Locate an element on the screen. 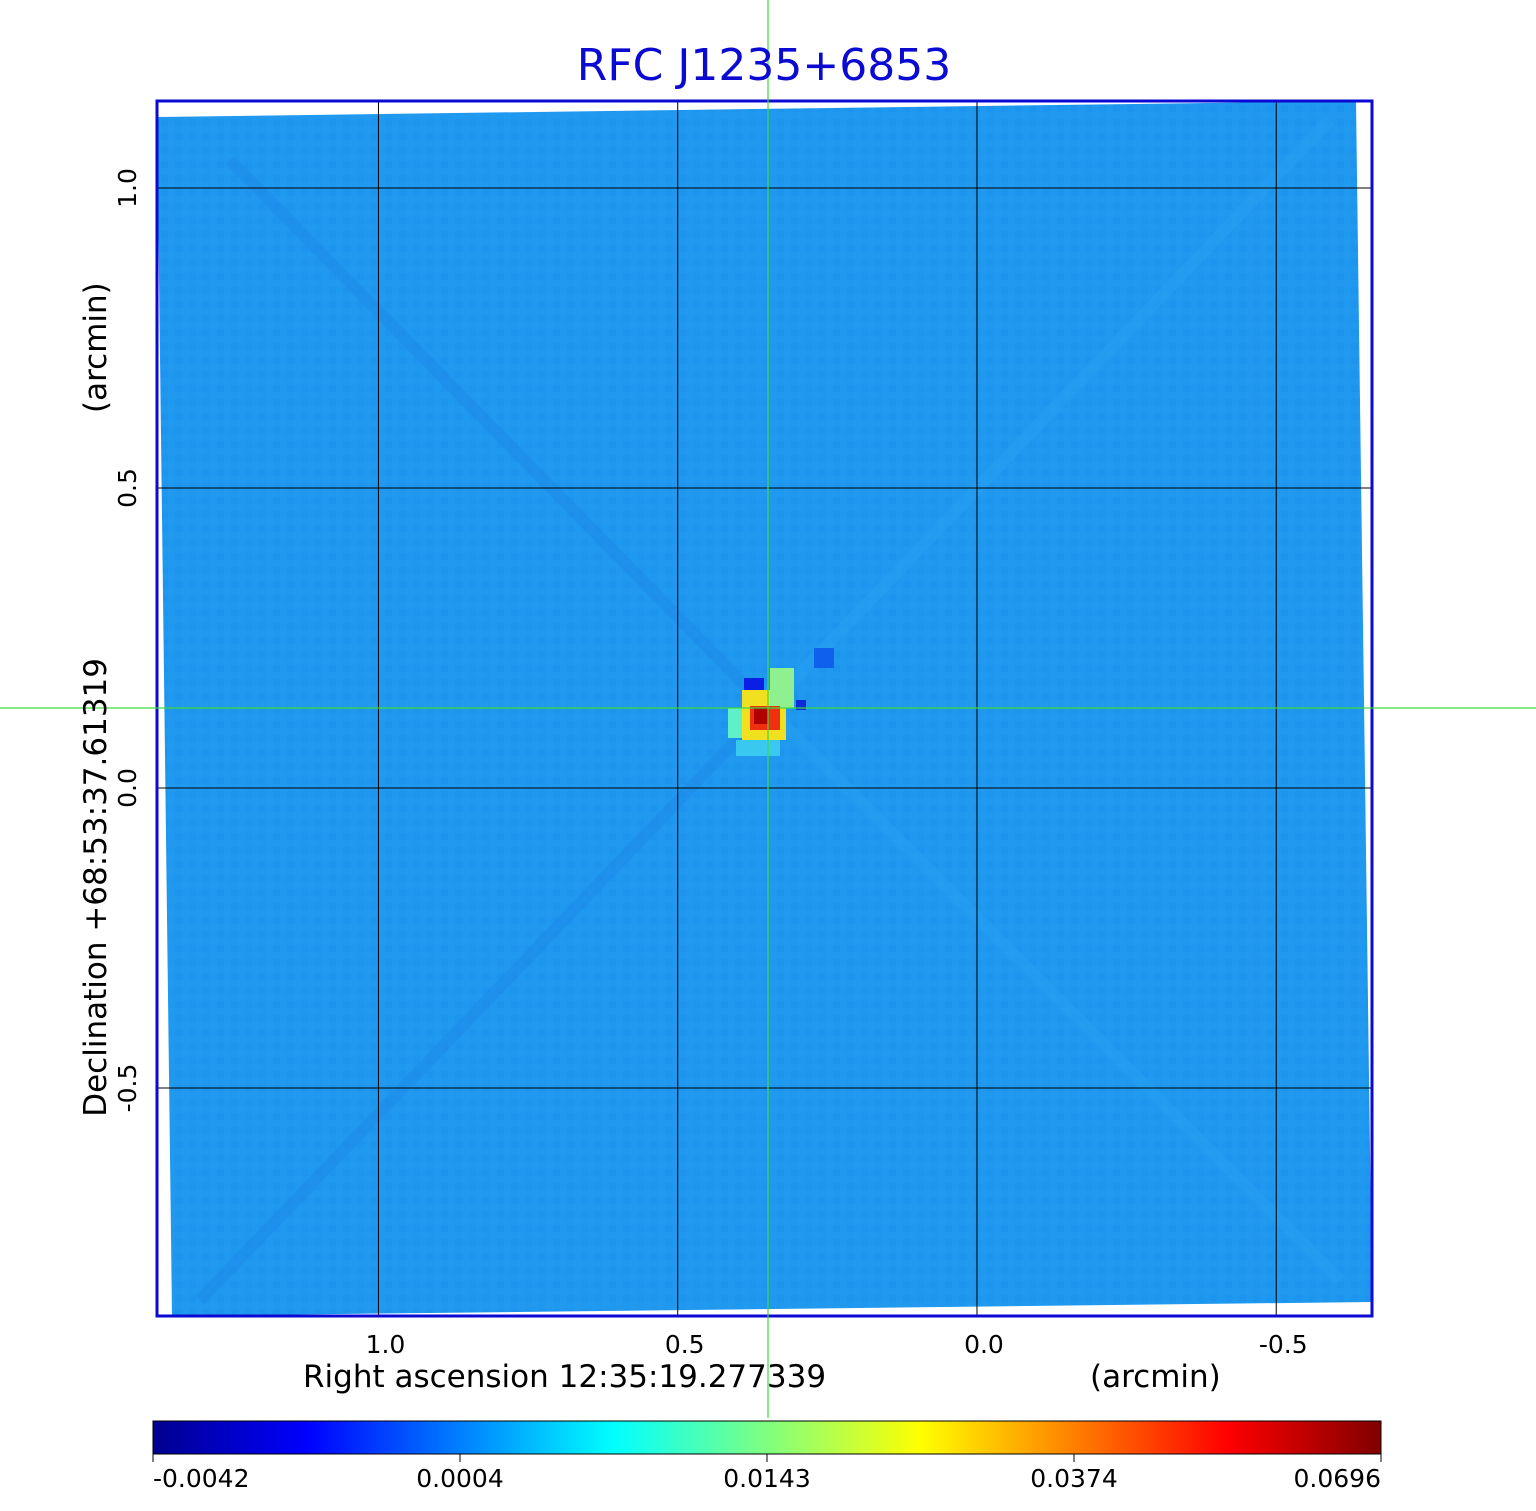 The height and width of the screenshot is (1511, 1536). colorbar-tick-label: -0.0042 is located at coordinates (201, 1478).